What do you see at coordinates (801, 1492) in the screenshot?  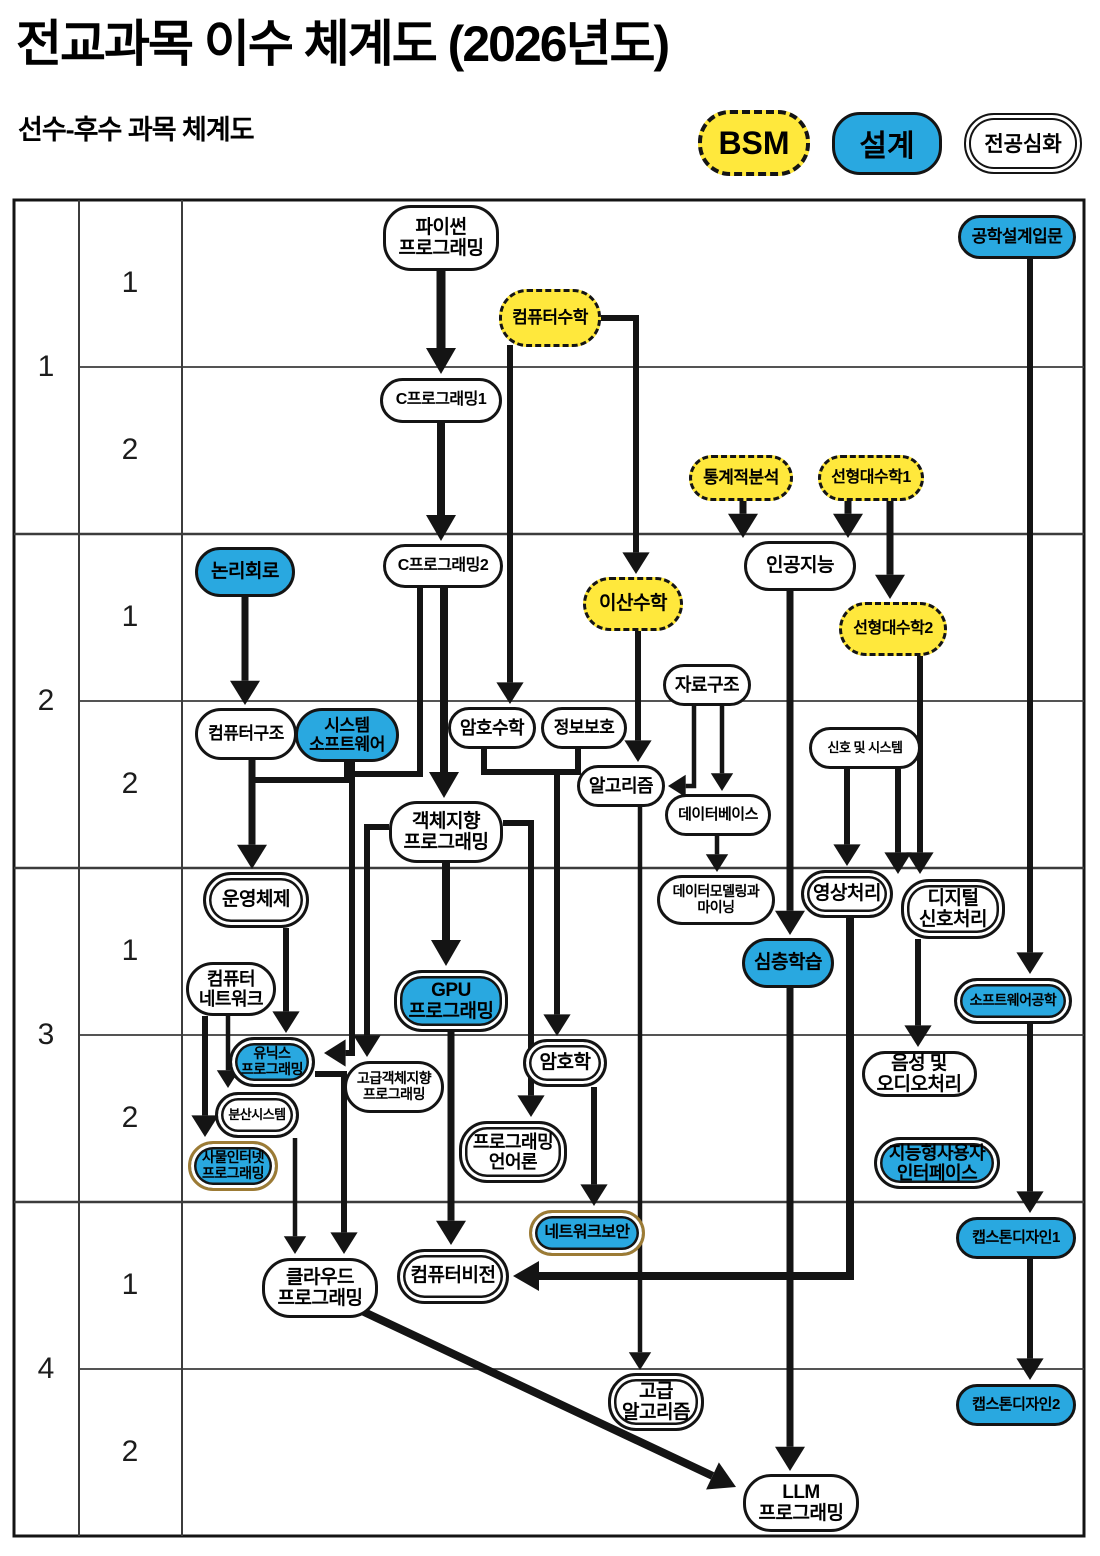 I see `course-node-label: LLM` at bounding box center [801, 1492].